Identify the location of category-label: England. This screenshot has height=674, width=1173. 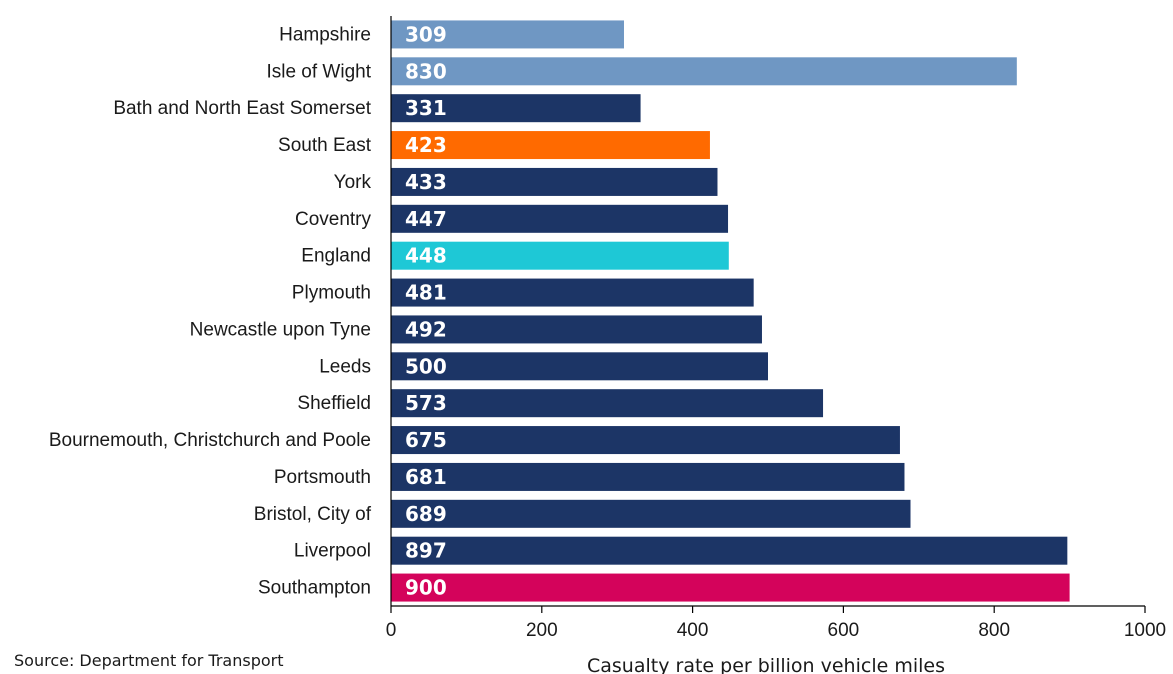
(336, 256).